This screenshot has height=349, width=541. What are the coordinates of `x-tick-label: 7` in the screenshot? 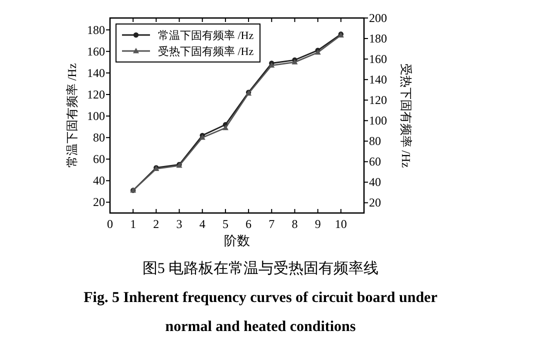 It's located at (271, 224).